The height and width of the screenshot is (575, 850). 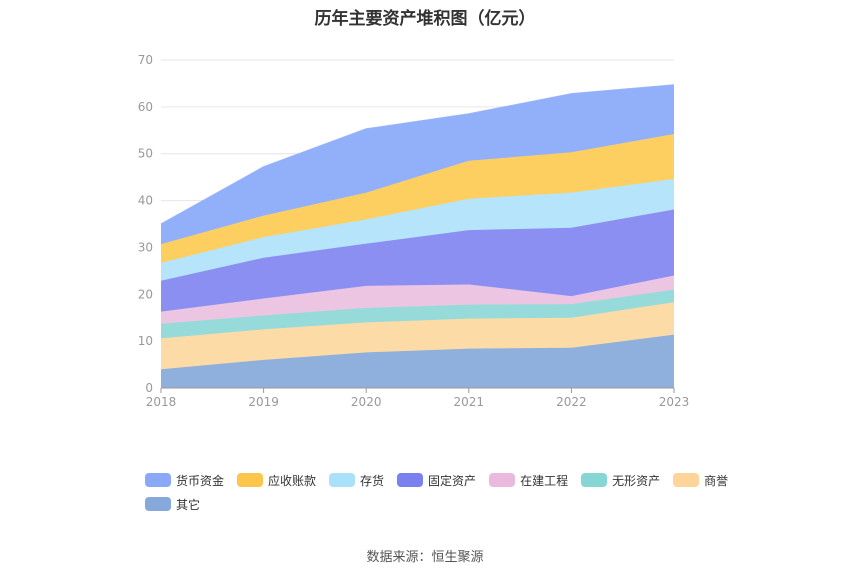 I want to click on legend-item: 存货, so click(x=356, y=480).